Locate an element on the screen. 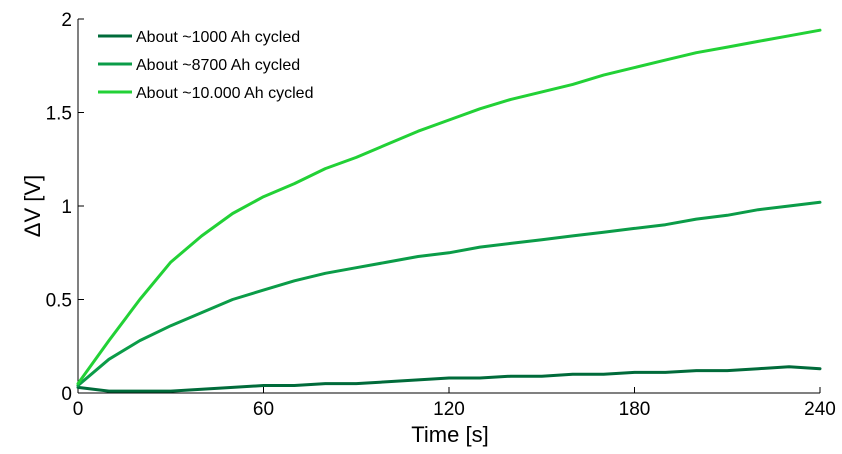  legend-label: About ~8700 Ah cycled is located at coordinates (218, 65).